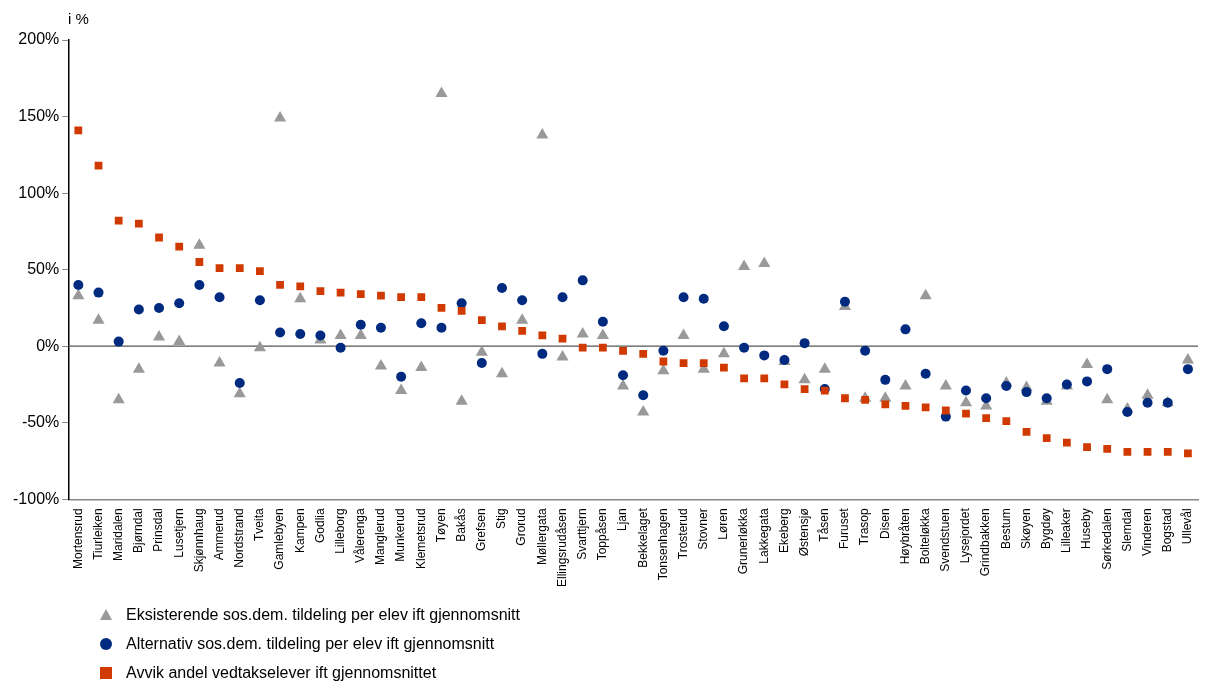 The height and width of the screenshot is (688, 1206). I want to click on x-tick-label: Trosterud, so click(682, 534).